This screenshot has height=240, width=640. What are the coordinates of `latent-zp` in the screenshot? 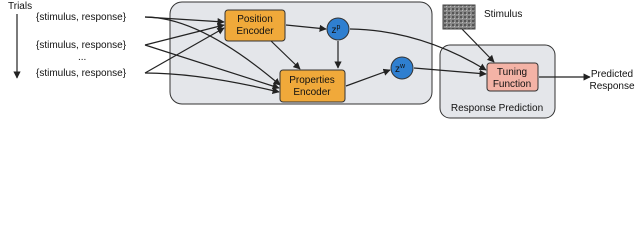 It's located at (338, 29).